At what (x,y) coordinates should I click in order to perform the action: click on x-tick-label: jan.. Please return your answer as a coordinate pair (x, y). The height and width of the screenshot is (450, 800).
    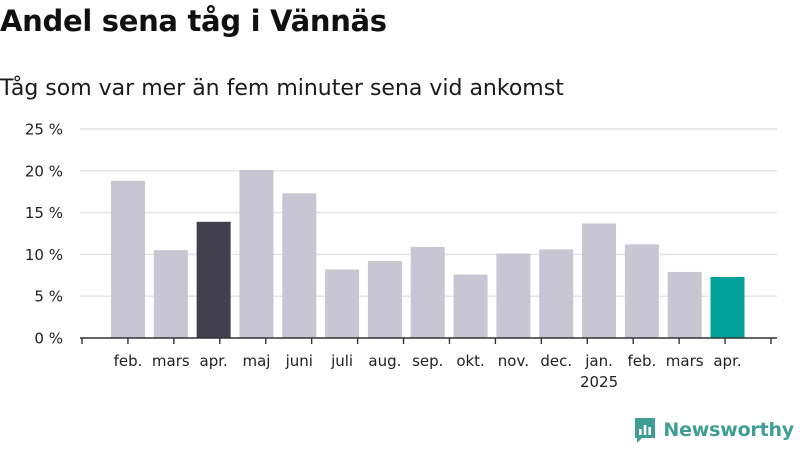
    Looking at the image, I should click on (598, 361).